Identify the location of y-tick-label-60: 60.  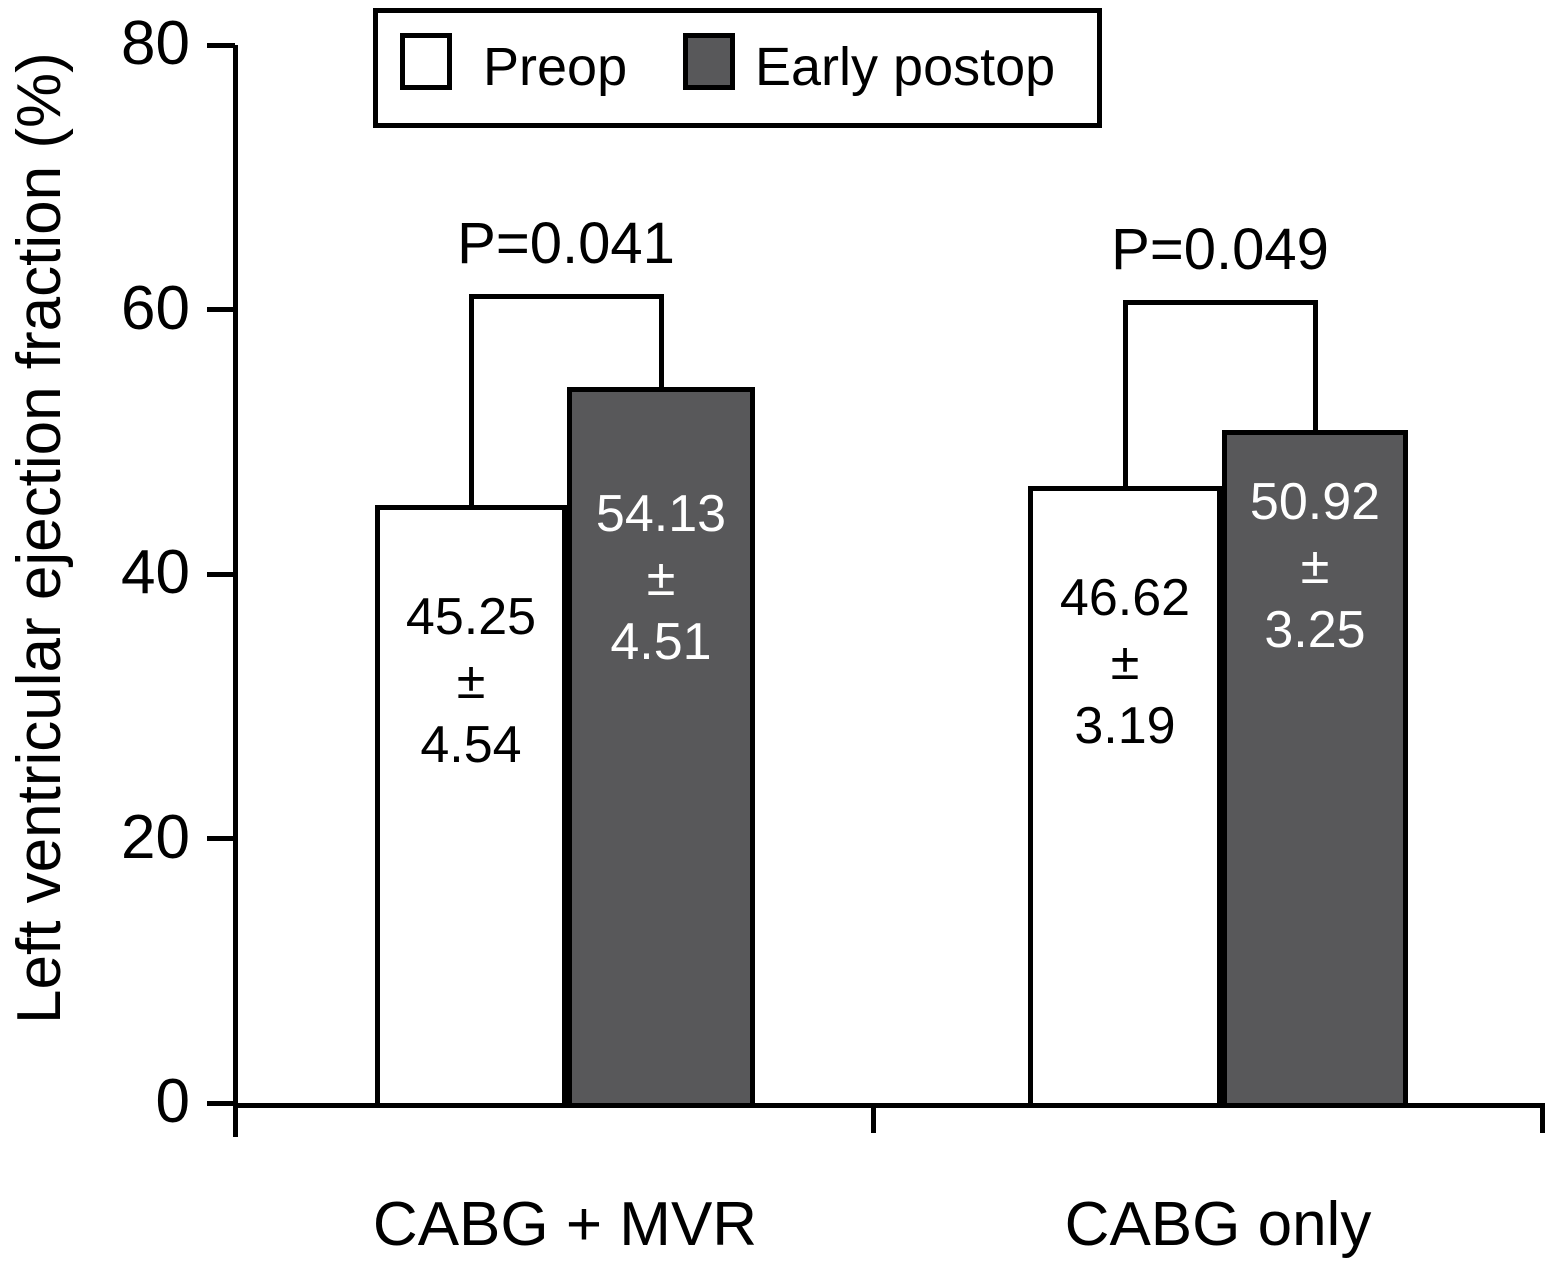
(155, 308).